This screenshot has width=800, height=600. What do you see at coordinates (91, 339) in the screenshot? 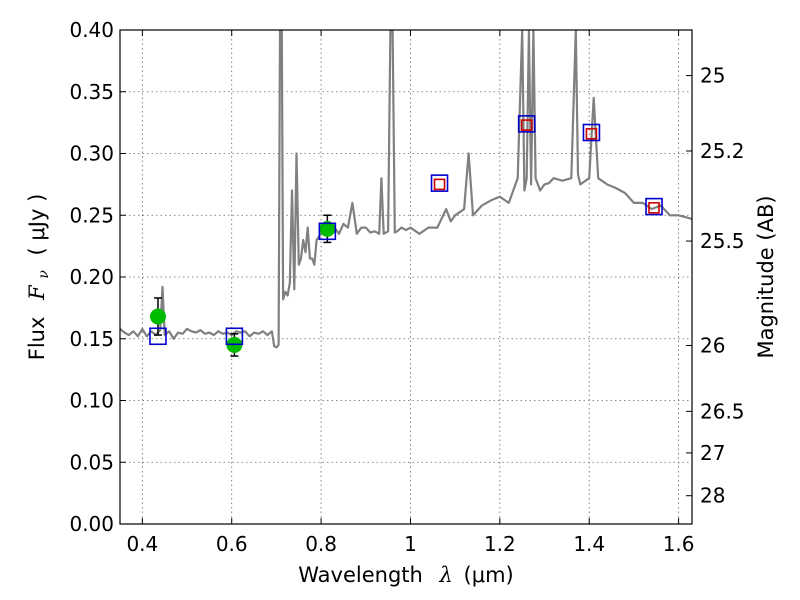
I see `y-tick-label: 0.15` at bounding box center [91, 339].